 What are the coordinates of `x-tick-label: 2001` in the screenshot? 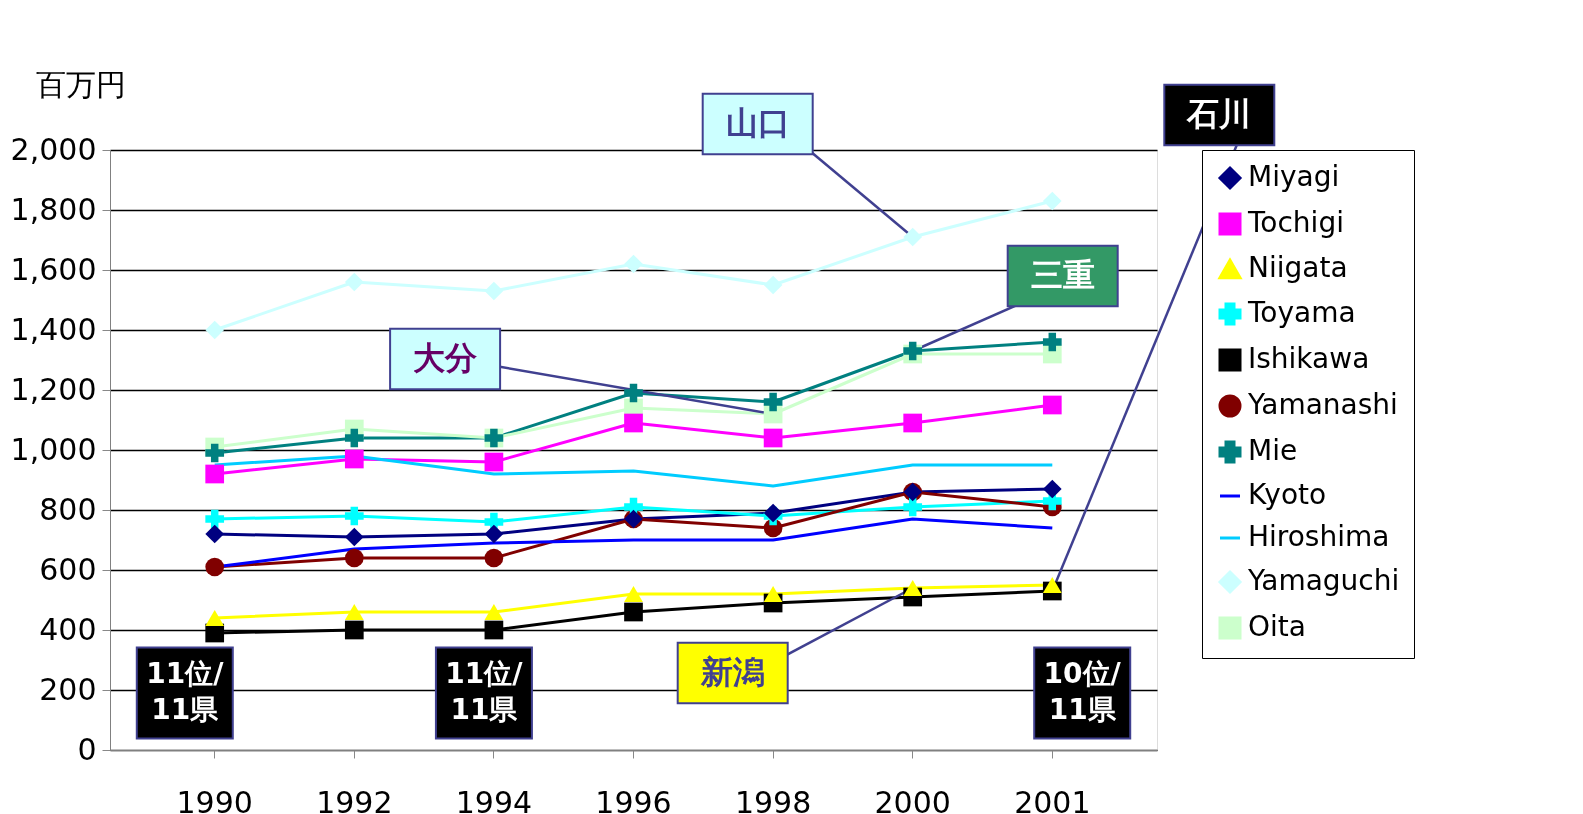 It's located at (1052, 799).